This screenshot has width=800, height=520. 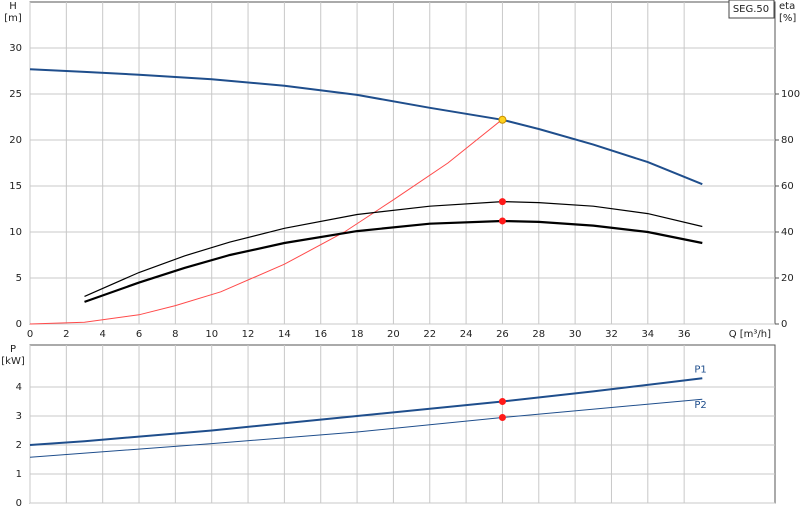 What do you see at coordinates (66, 334) in the screenshot?
I see `x-tick-label: 2` at bounding box center [66, 334].